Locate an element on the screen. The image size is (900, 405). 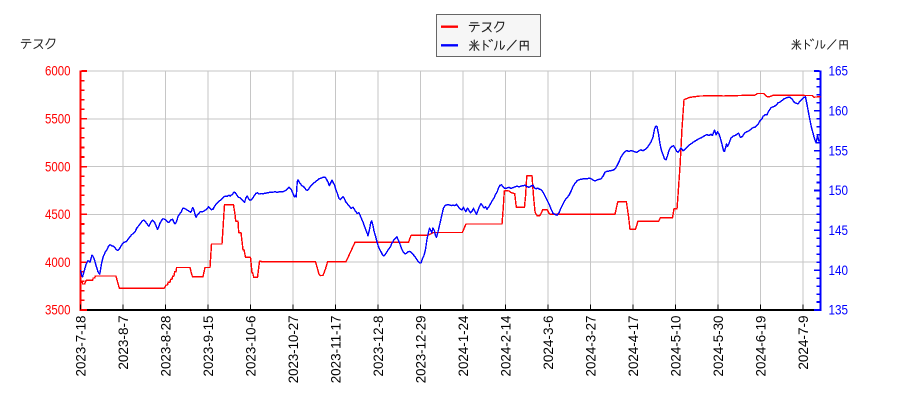
svg-text: 2023-10-27 is located at coordinates (293, 350).